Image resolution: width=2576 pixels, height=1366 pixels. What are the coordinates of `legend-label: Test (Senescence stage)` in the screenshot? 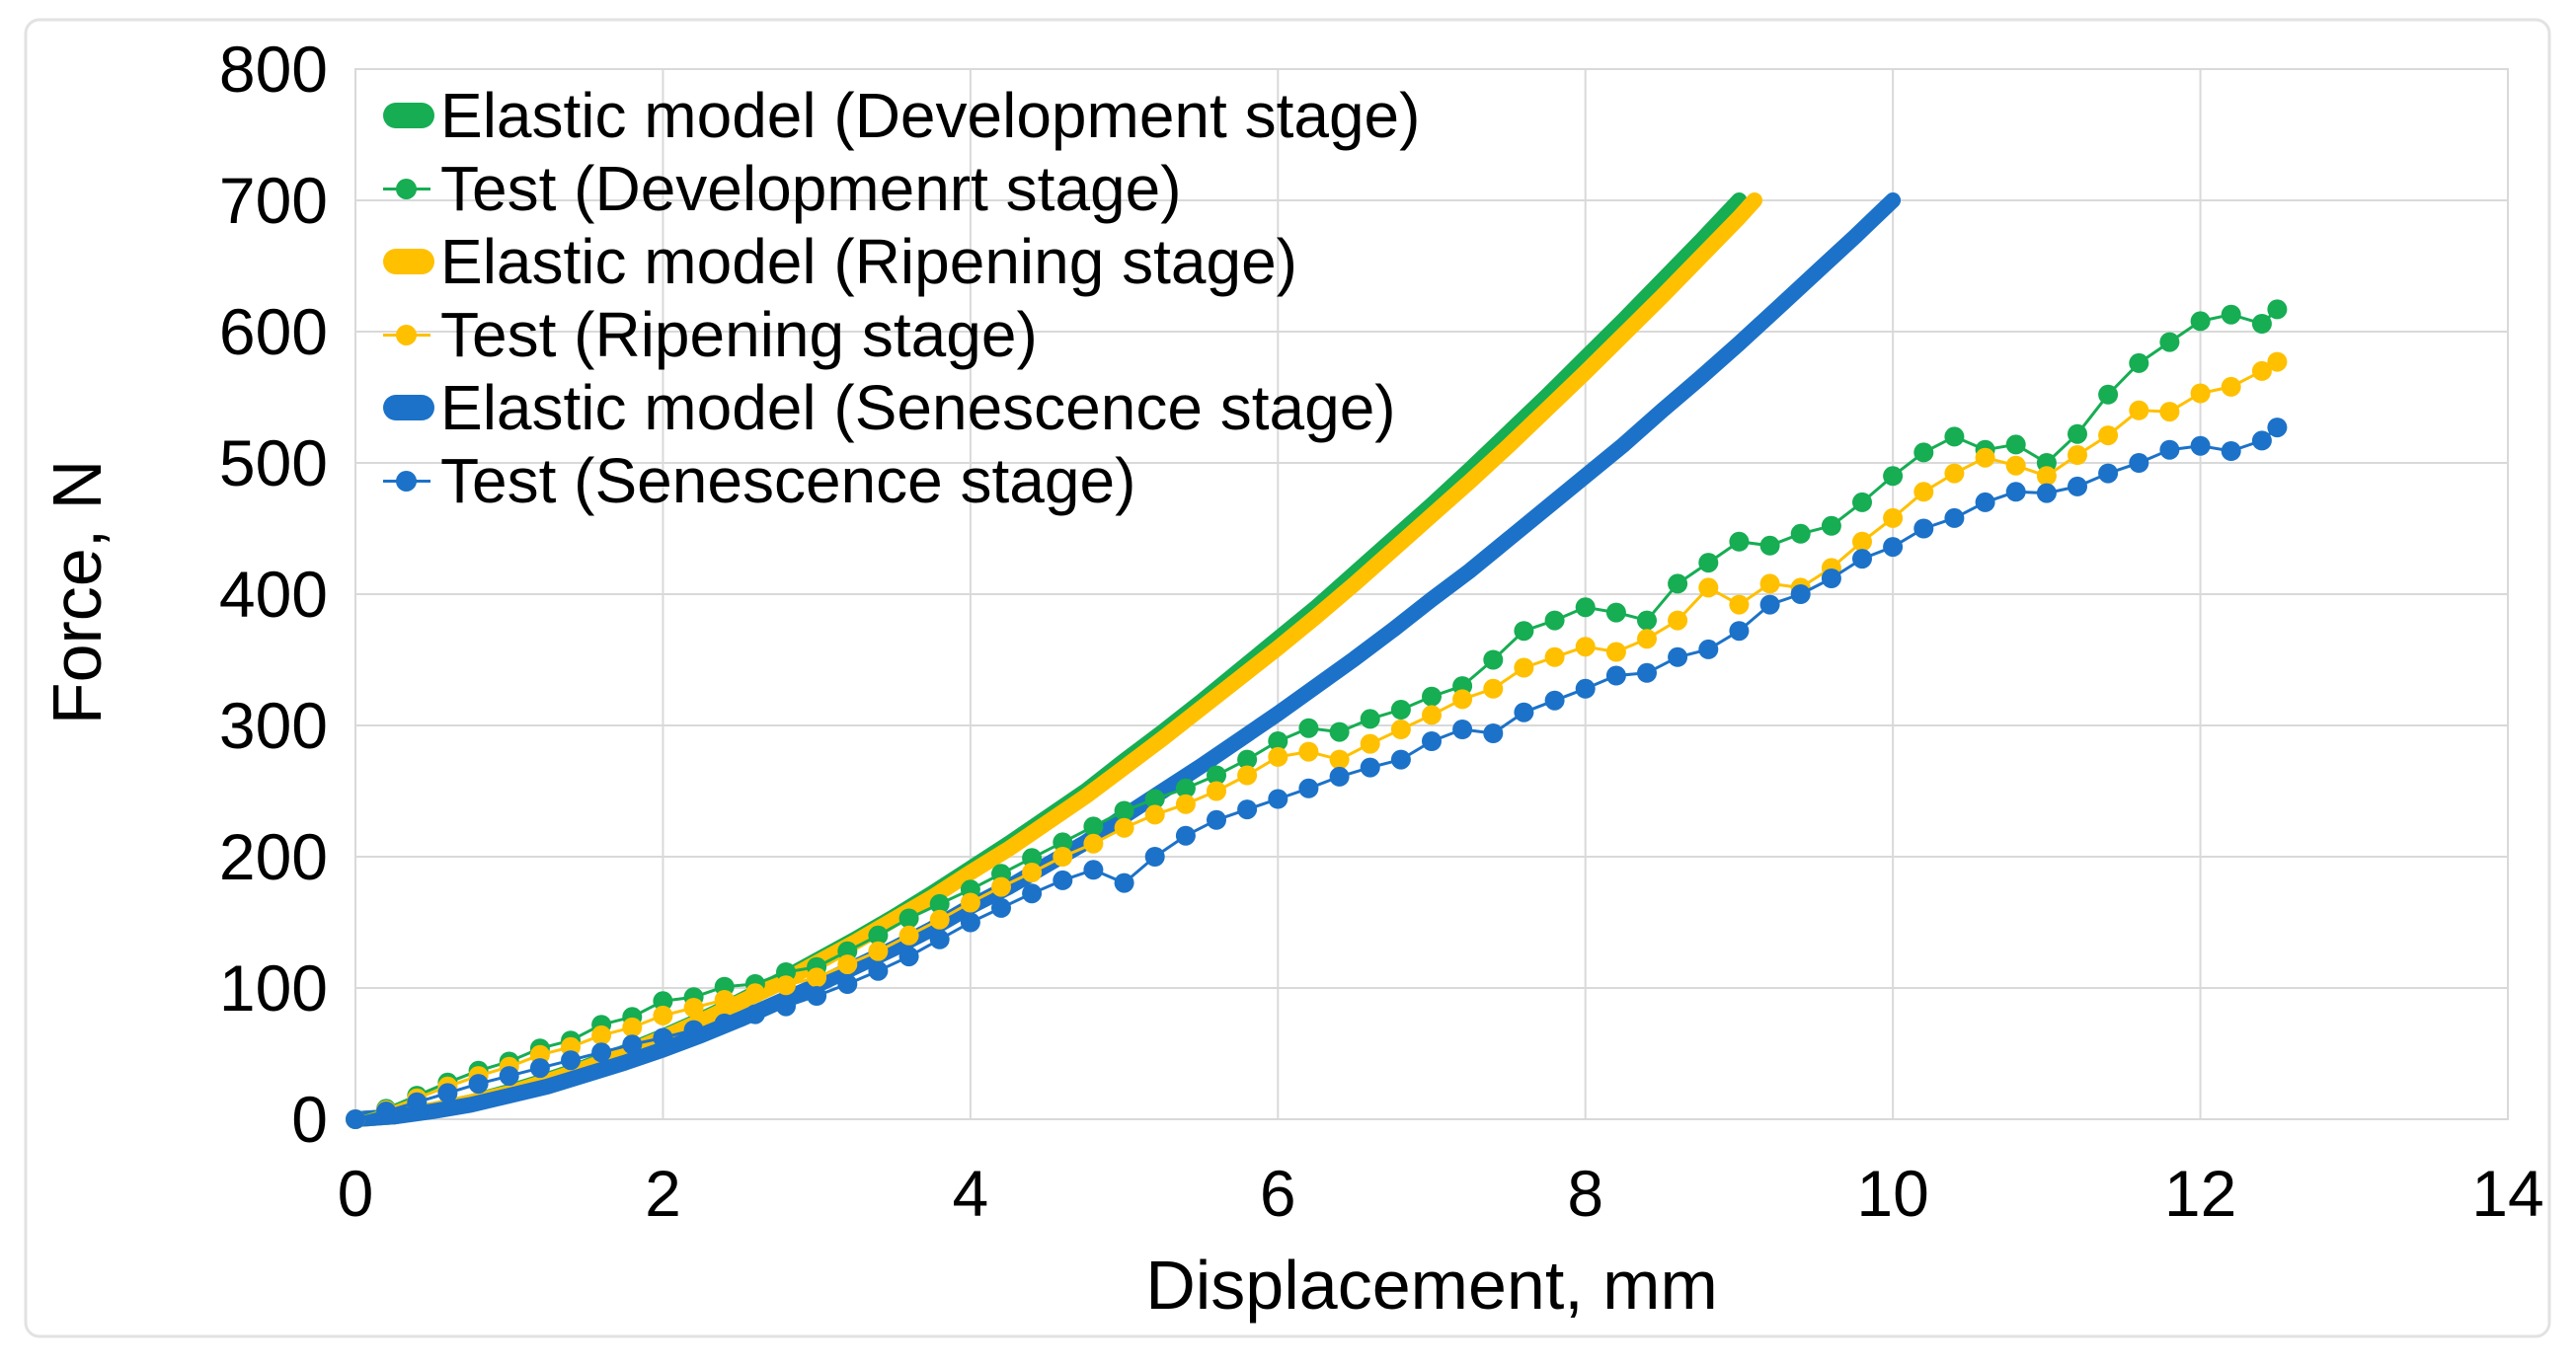 It's located at (788, 480).